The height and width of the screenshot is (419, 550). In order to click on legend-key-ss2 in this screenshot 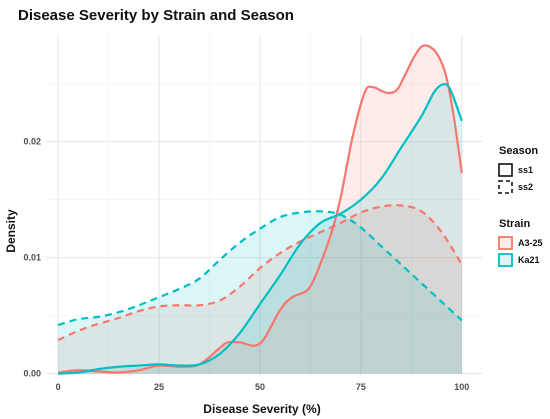, I will do `click(505, 187)`.